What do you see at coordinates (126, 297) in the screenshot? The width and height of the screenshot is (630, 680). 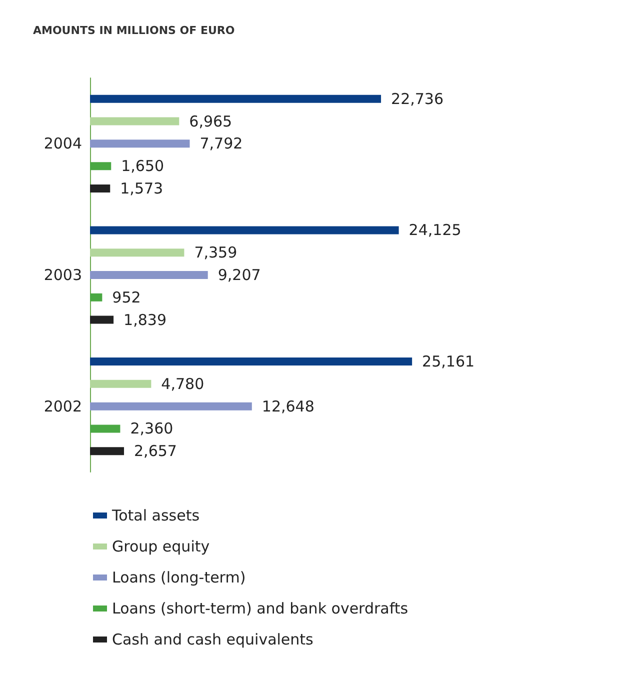 I see `data-label: 952` at bounding box center [126, 297].